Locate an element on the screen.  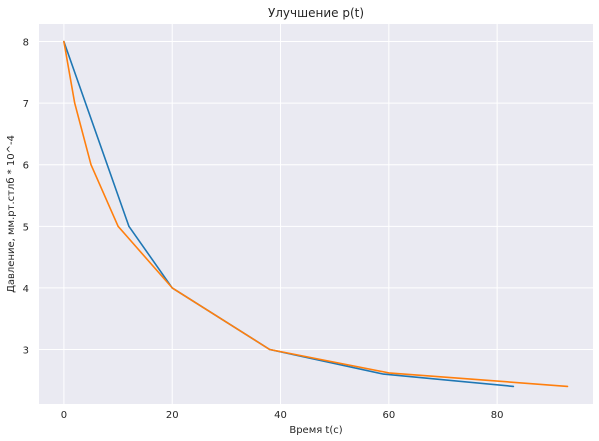
y-tick-labels: 3 4 5 6 7 8 is located at coordinates (26, 197).